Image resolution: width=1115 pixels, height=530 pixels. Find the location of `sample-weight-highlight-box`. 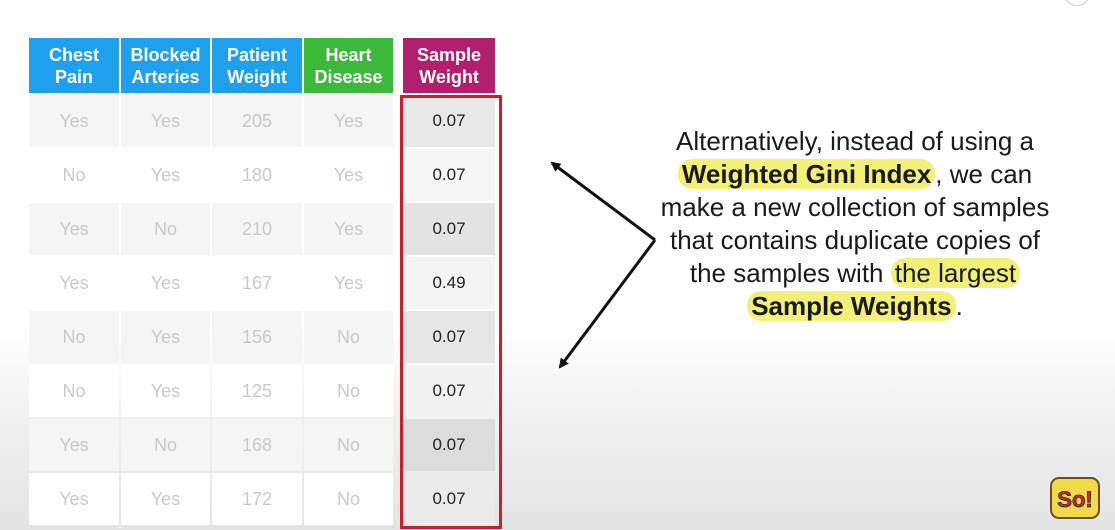

sample-weight-highlight-box is located at coordinates (451, 312).